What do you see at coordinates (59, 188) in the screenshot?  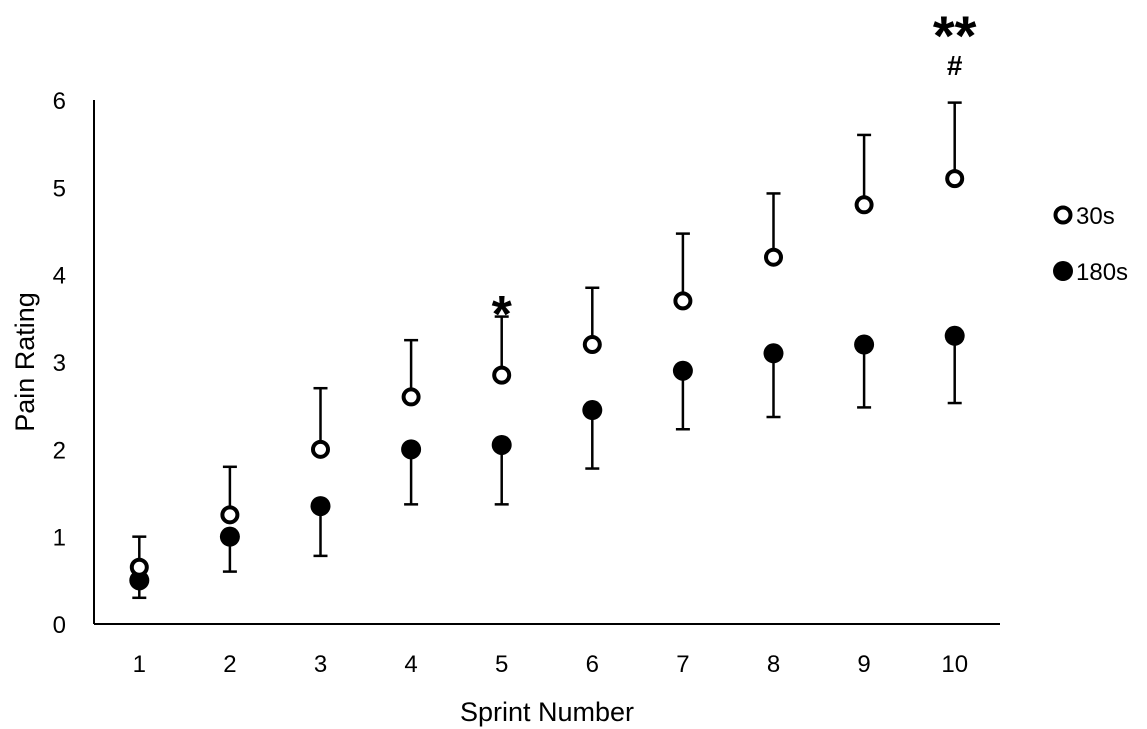 I see `y-tick-label: 5` at bounding box center [59, 188].